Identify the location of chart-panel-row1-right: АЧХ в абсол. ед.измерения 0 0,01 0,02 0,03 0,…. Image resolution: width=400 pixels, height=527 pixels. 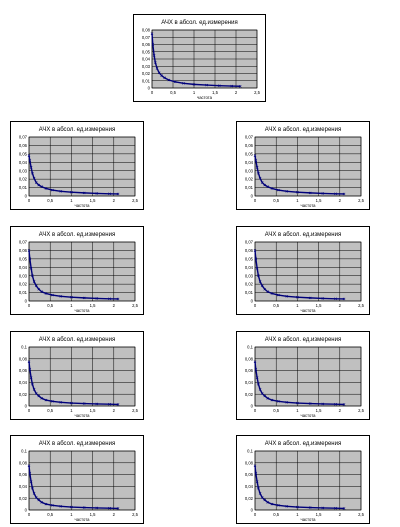
(303, 165).